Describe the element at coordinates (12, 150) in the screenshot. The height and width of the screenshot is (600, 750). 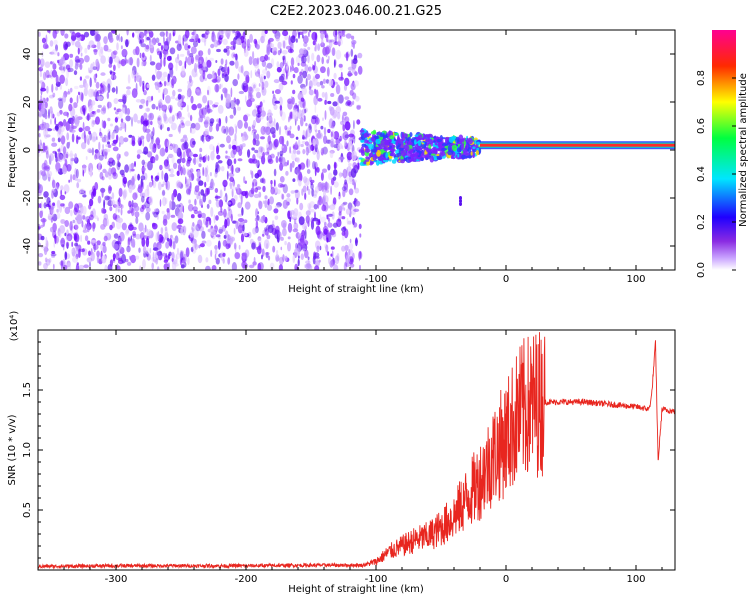
I see `spectrogram-ylabel: Frequency (Hz)` at that location.